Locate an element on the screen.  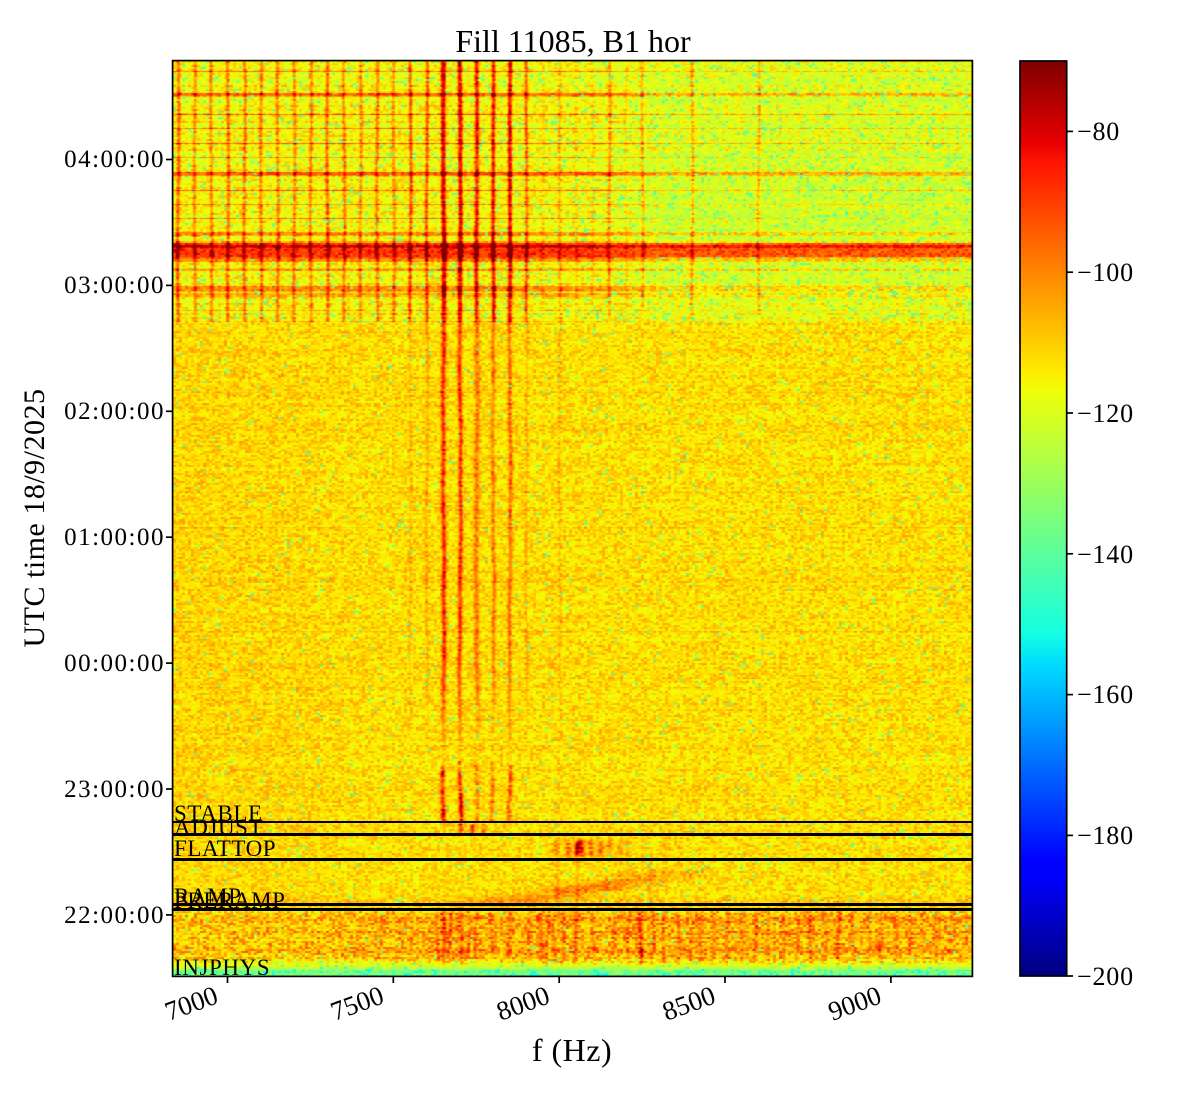
svg-text: f (Hz) is located at coordinates (572, 1050).